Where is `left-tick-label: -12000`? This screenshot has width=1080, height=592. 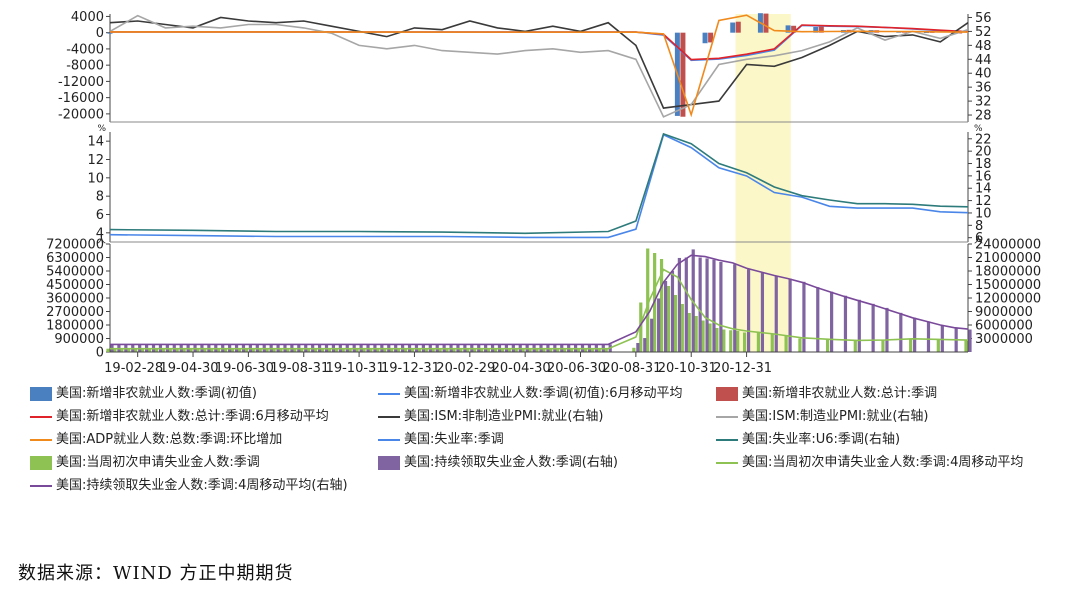 left-tick-label: -12000 is located at coordinates (81, 82).